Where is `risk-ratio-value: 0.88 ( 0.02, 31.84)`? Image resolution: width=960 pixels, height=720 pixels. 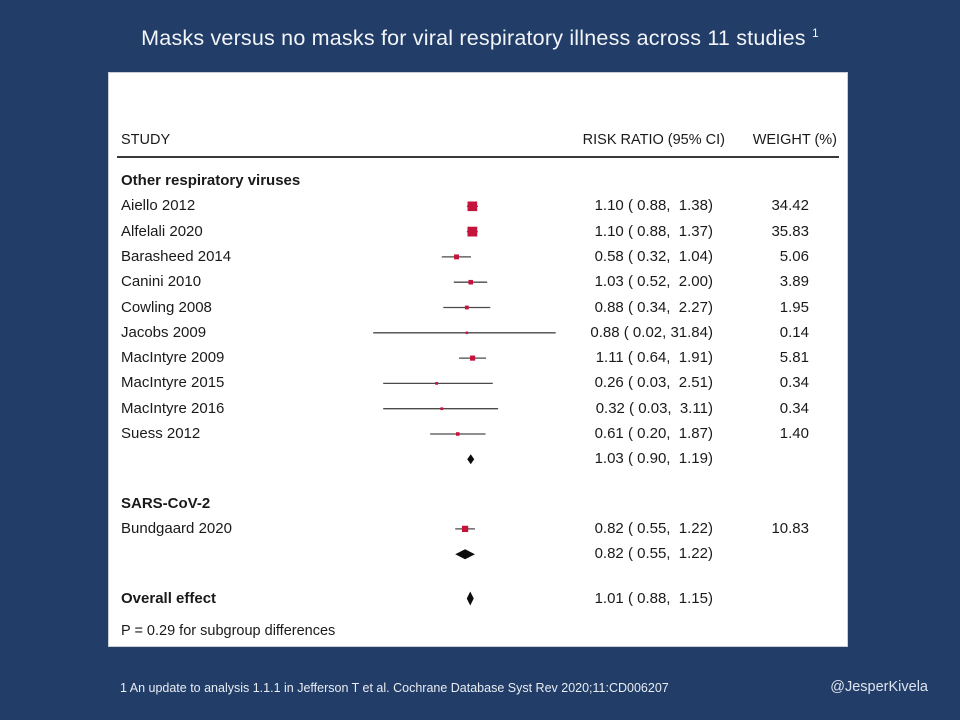
risk-ratio-value: 0.88 ( 0.02, 31.84) is located at coordinates (651, 332).